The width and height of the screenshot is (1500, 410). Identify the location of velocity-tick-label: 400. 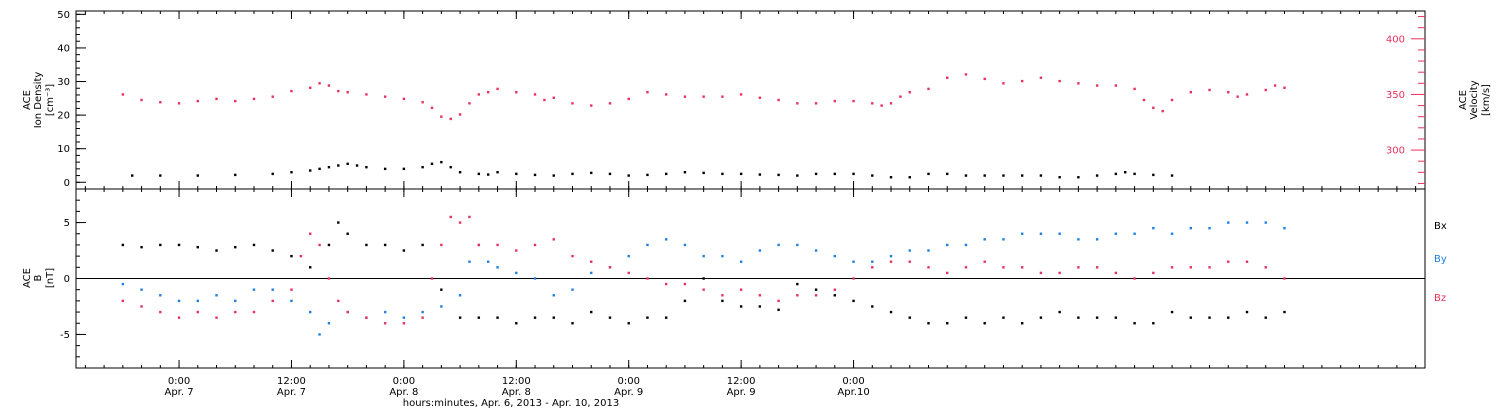
(1395, 39).